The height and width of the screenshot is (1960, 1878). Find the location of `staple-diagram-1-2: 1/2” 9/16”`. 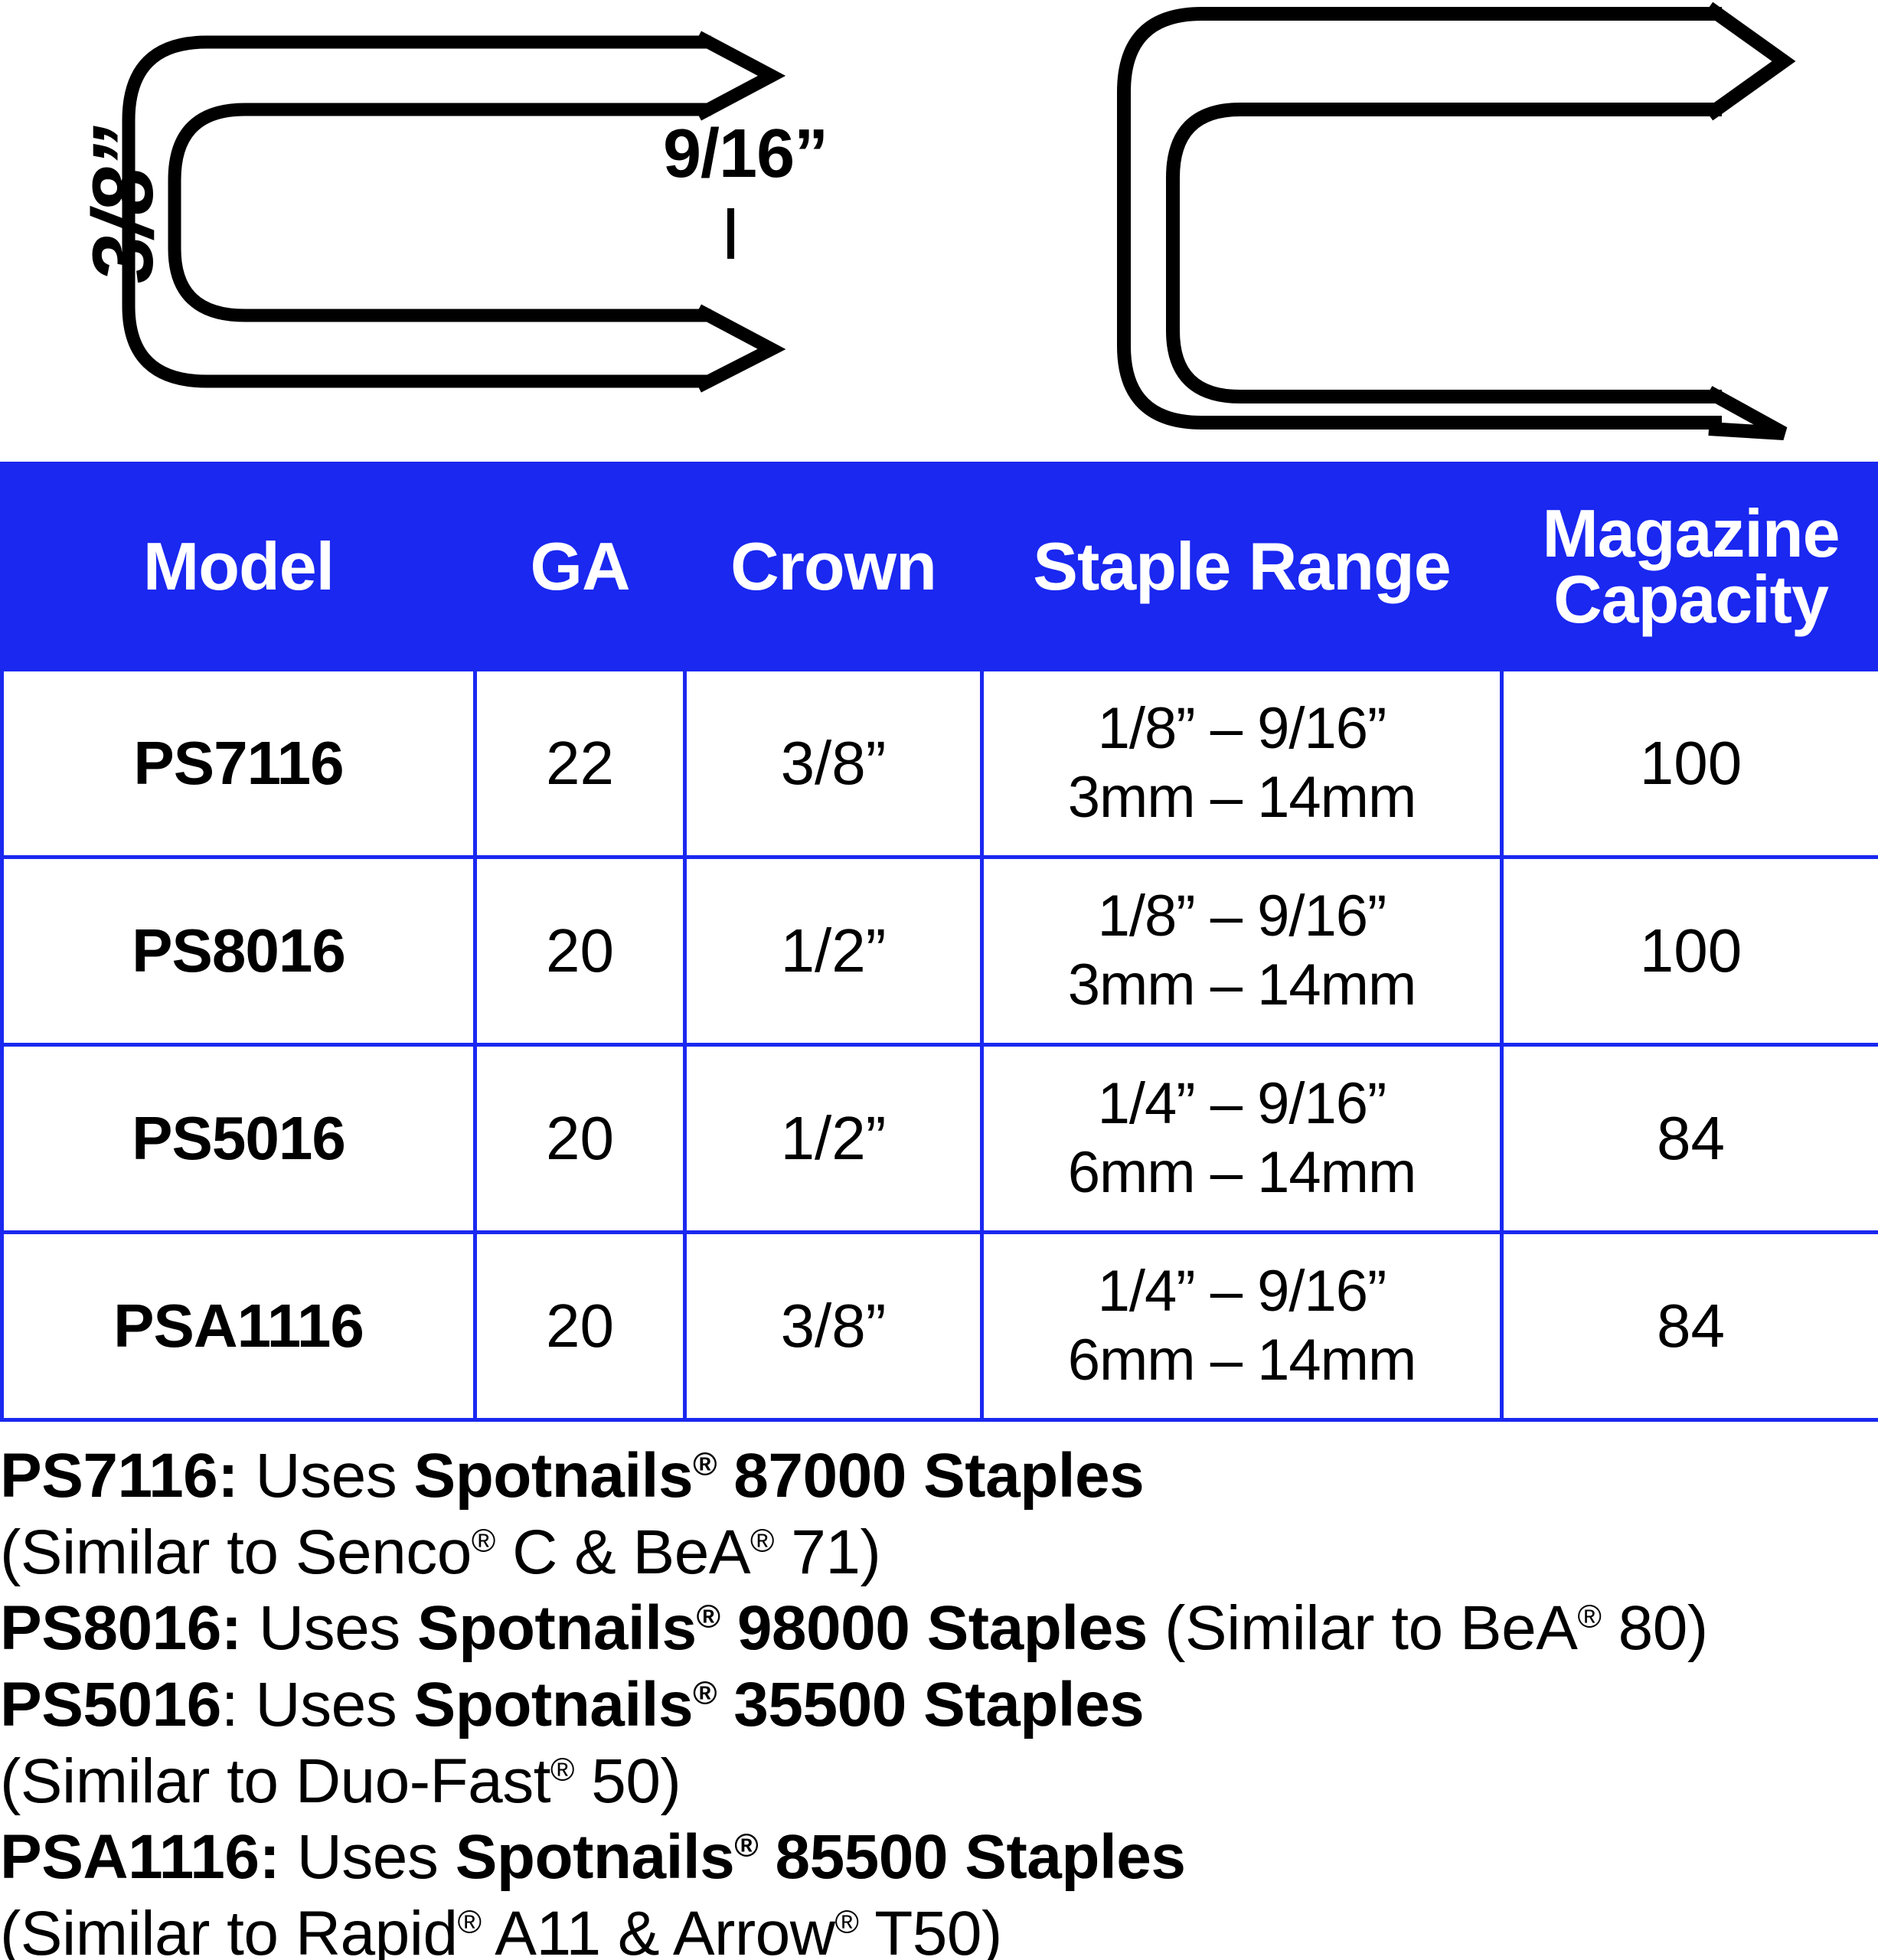

staple-diagram-1-2: 1/2” 9/16” is located at coordinates (1390, 229).